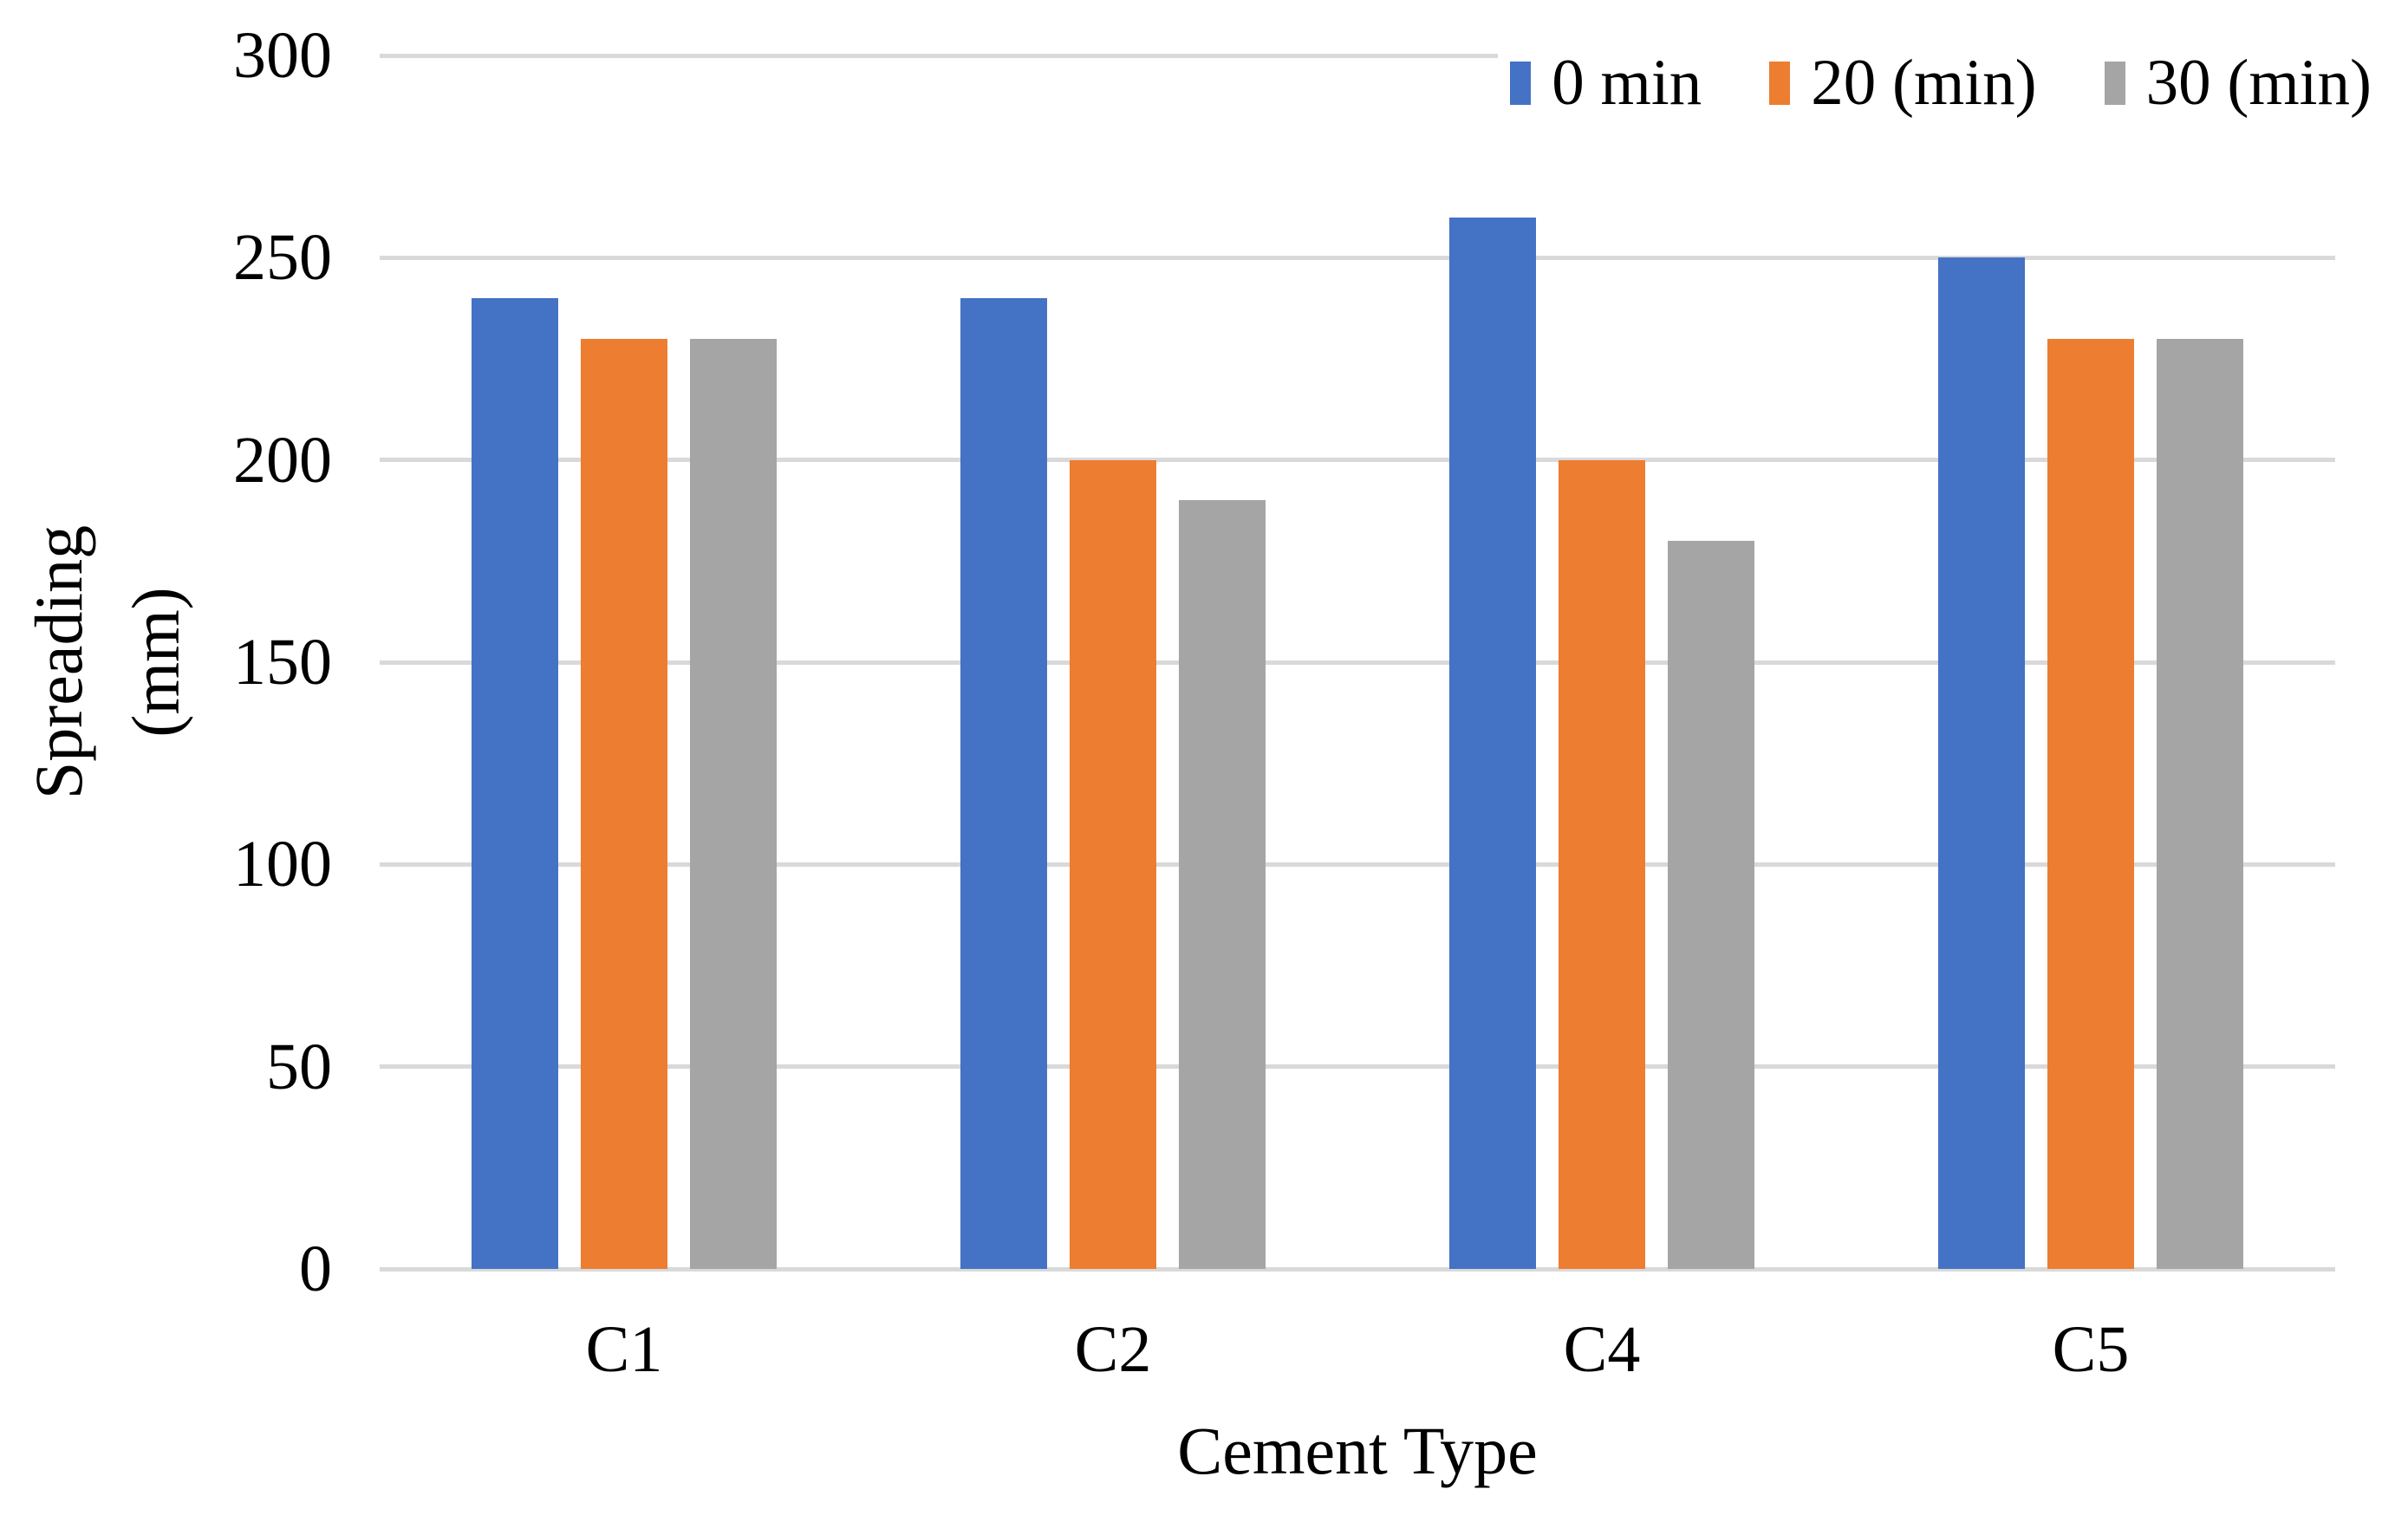  I want to click on y-axis-tick-label: 150, so click(282, 663).